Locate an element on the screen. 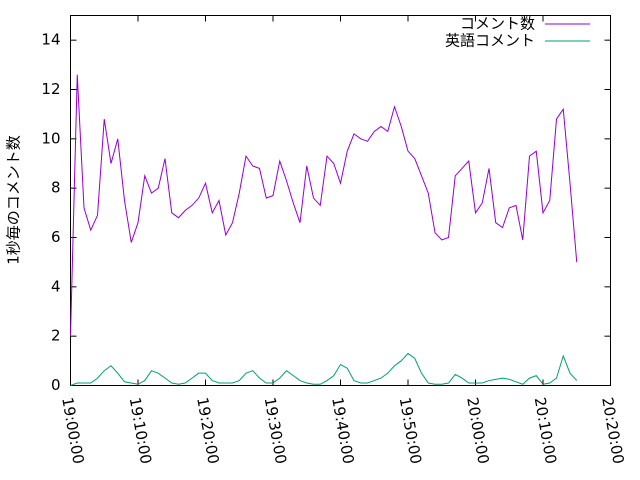  x-tick-label: 20:20:00 is located at coordinates (612, 430).